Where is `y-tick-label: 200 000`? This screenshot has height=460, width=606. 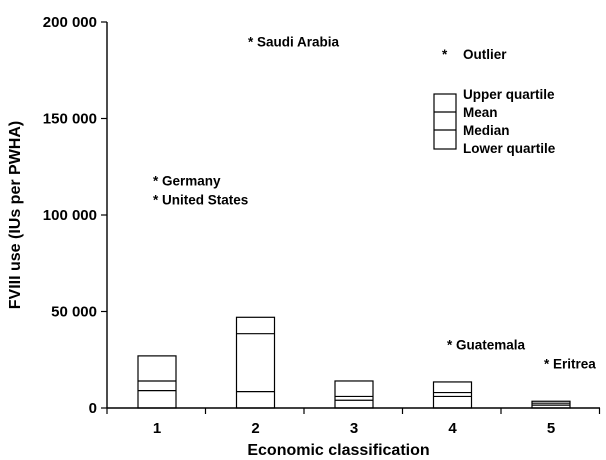 y-tick-label: 200 000 is located at coordinates (70, 22).